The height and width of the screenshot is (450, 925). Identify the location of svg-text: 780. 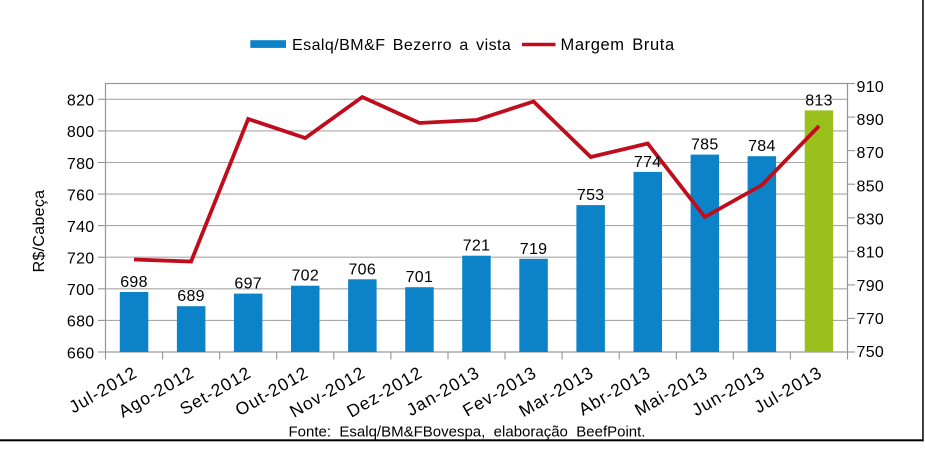
(81, 164).